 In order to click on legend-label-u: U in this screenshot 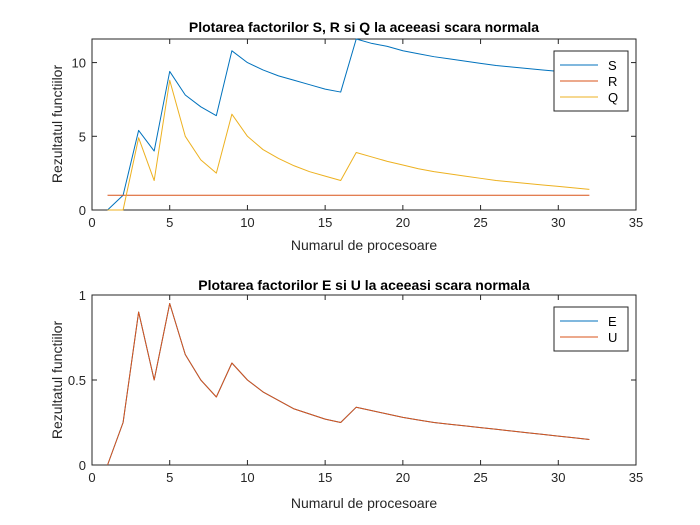, I will do `click(612, 337)`.